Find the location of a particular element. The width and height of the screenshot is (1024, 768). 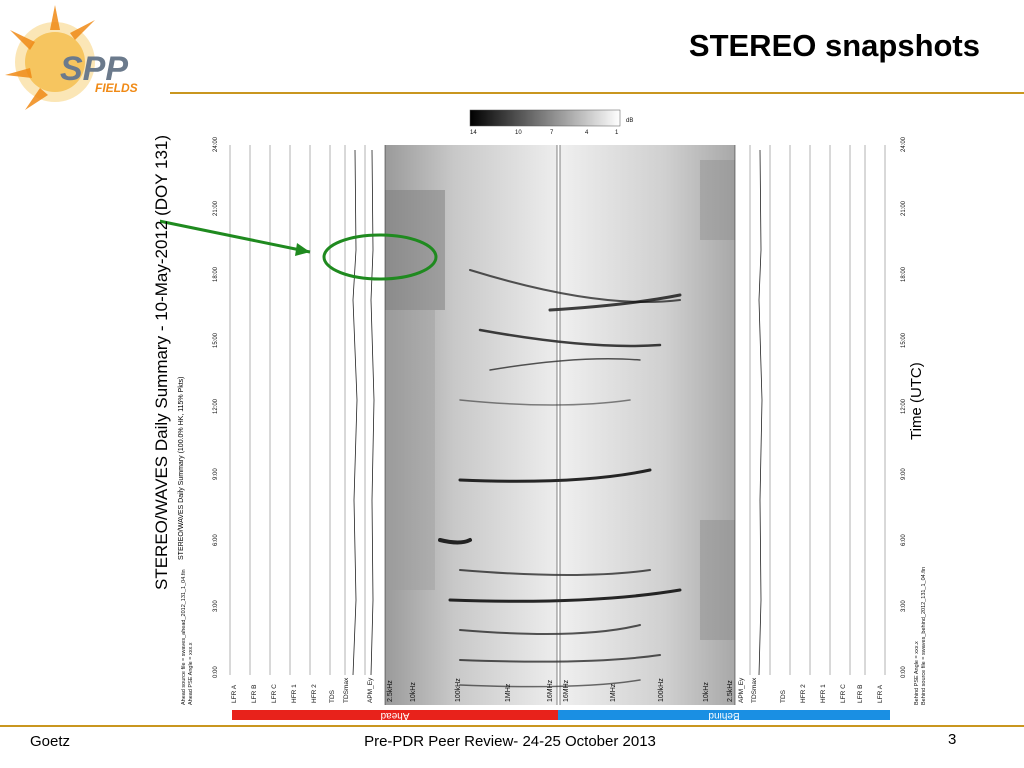

colorbar-tick: 10 is located at coordinates (518, 133).